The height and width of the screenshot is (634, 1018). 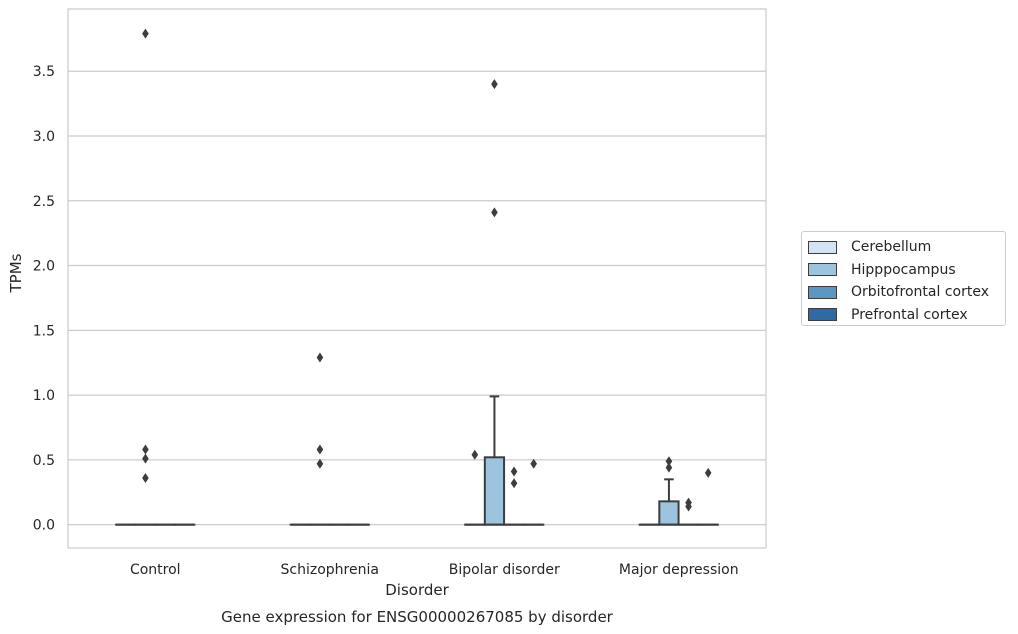 I want to click on legend-item: Cerebellum, so click(x=903, y=247).